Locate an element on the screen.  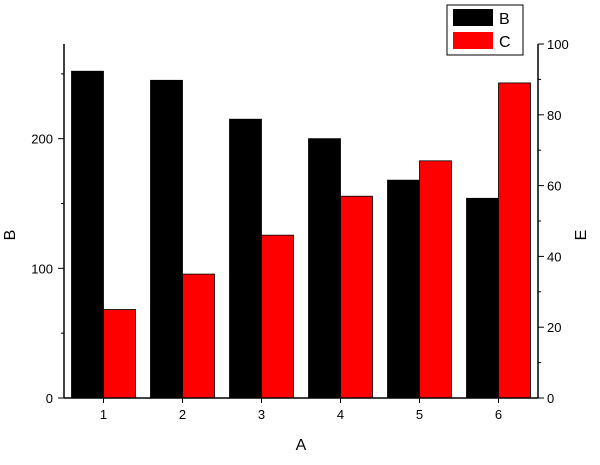
x-tick-label-5: 5 is located at coordinates (419, 414).